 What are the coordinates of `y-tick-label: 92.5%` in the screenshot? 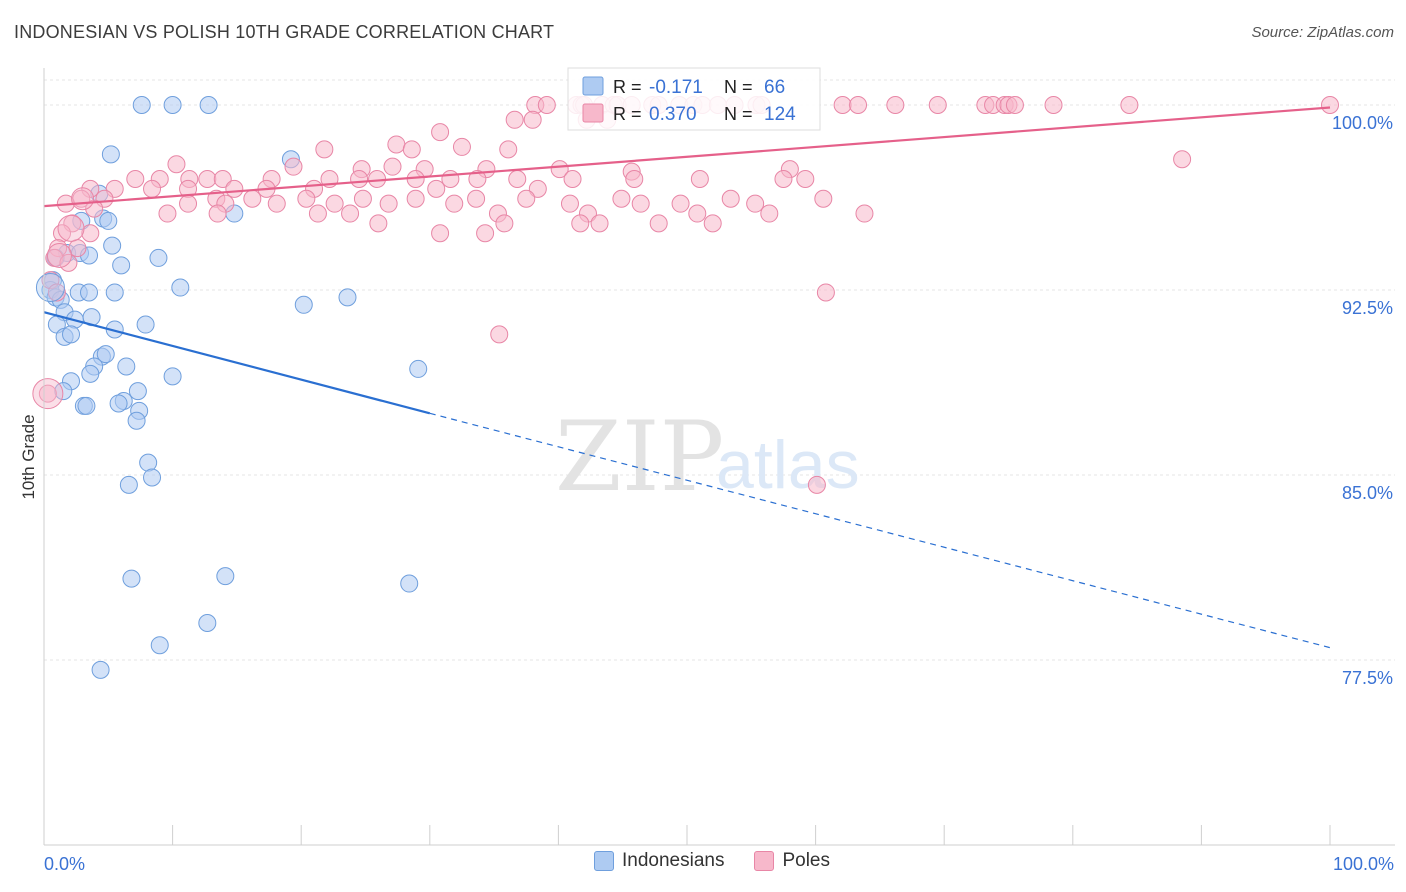 It's located at (1367, 308).